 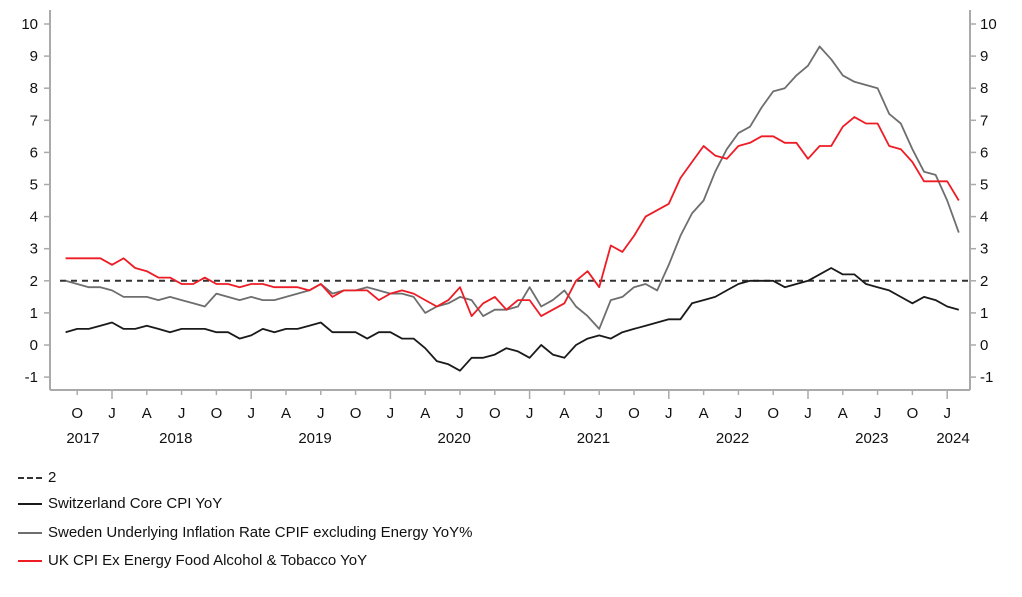 I want to click on x-year-label: 2018, so click(x=175, y=438).